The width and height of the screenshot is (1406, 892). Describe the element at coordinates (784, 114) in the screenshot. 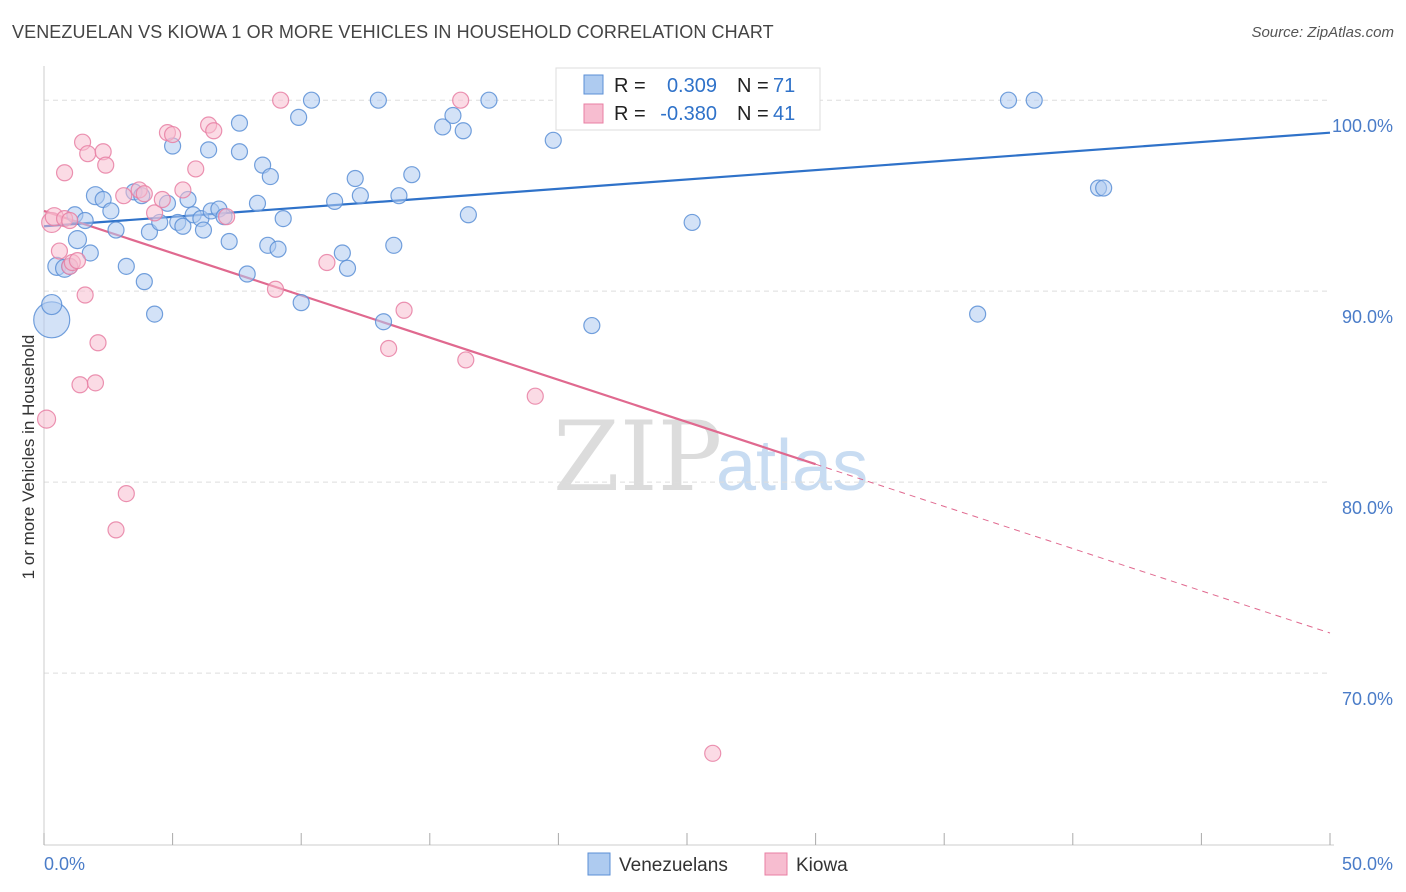

I see `legend-n-value-kiowa: 41` at that location.